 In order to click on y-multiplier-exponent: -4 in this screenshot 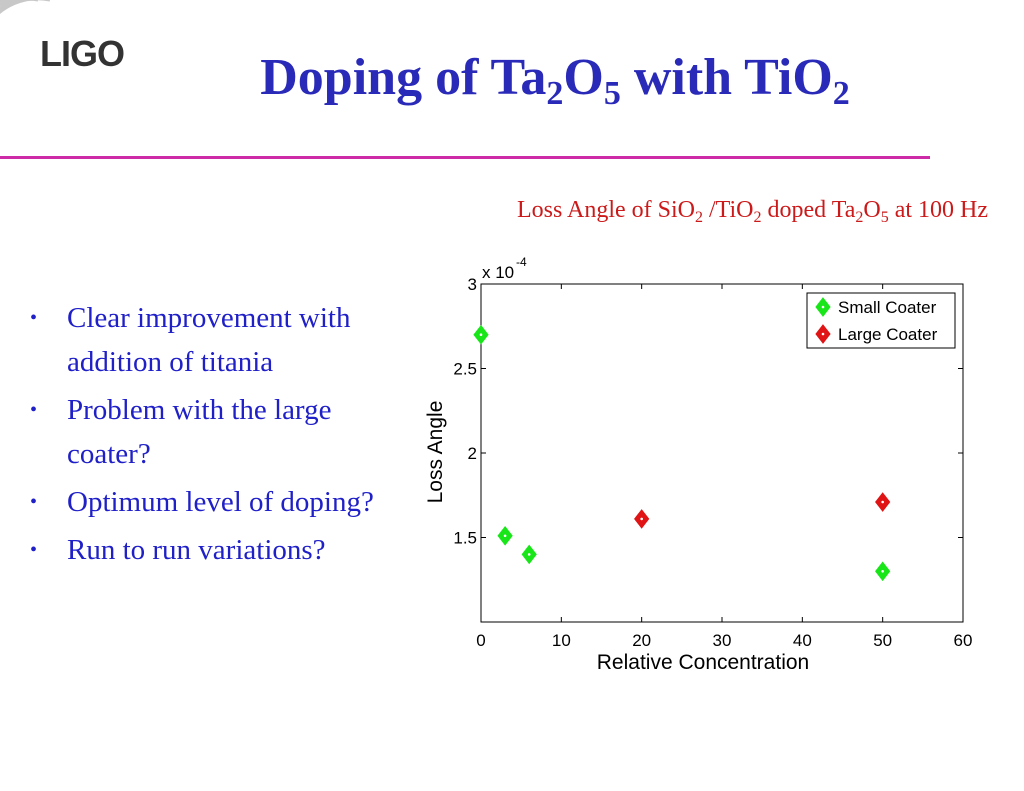, I will do `click(521, 262)`.